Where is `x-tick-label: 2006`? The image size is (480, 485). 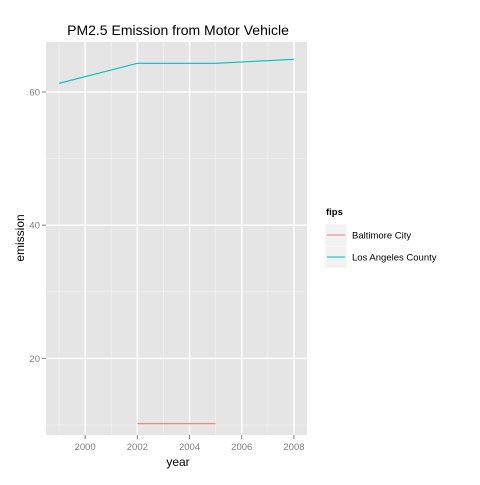
x-tick-label: 2006 is located at coordinates (241, 447).